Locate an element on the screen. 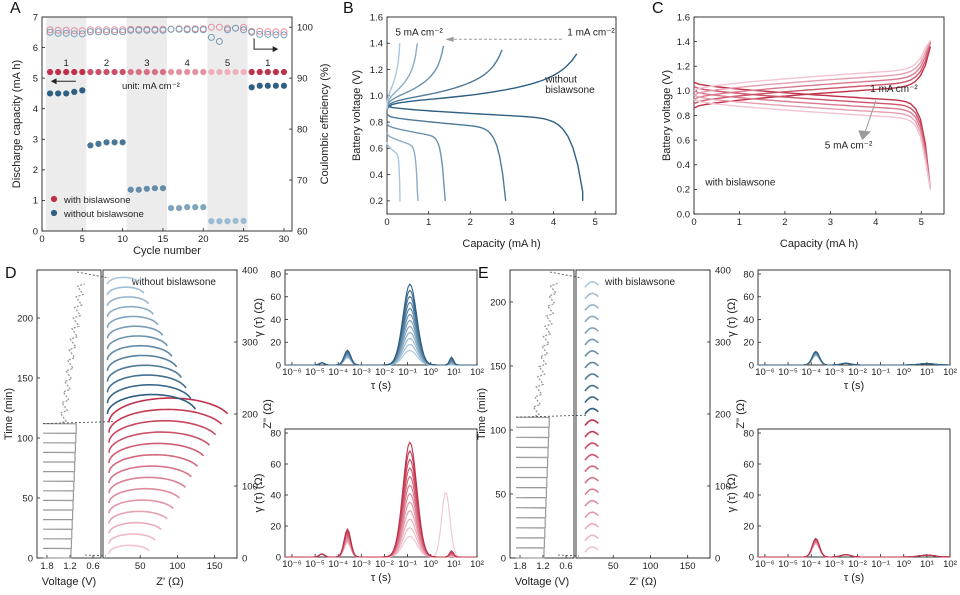  nyquist-label: without bislawsone is located at coordinates (173, 282).